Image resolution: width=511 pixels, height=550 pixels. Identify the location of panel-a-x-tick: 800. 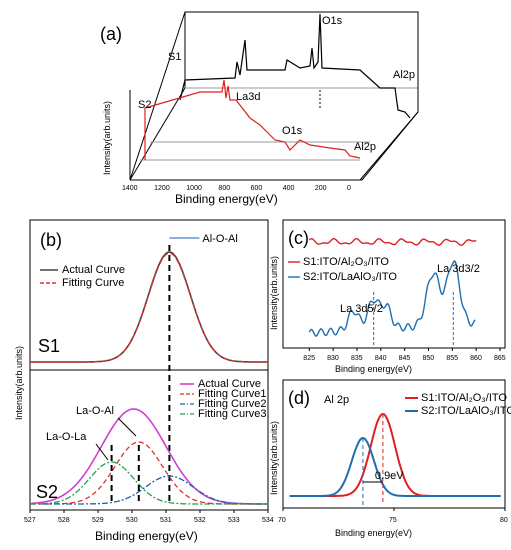
(224, 188).